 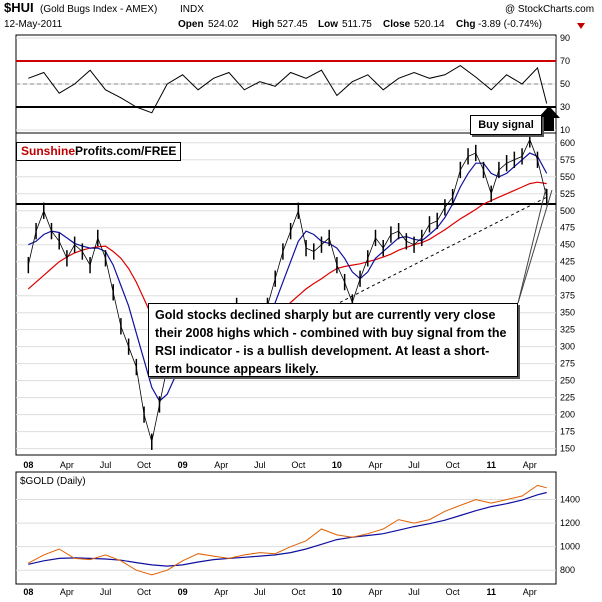 I want to click on price-tick-label: 325, so click(x=567, y=330).